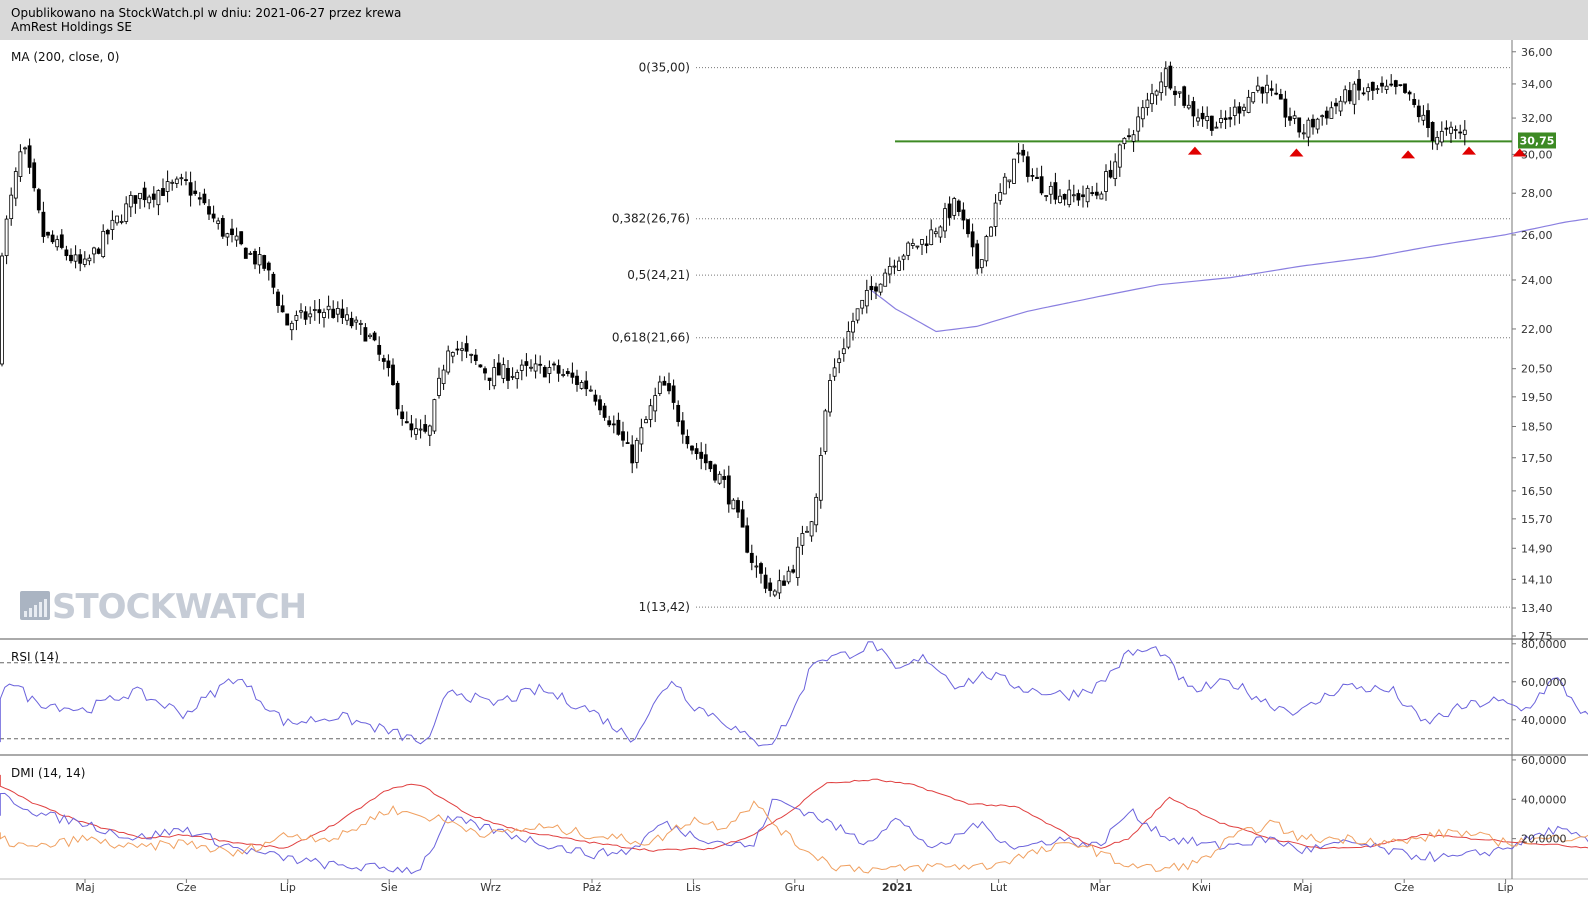 Image resolution: width=1588 pixels, height=906 pixels. I want to click on price-tick-label: 20,50, so click(1537, 369).